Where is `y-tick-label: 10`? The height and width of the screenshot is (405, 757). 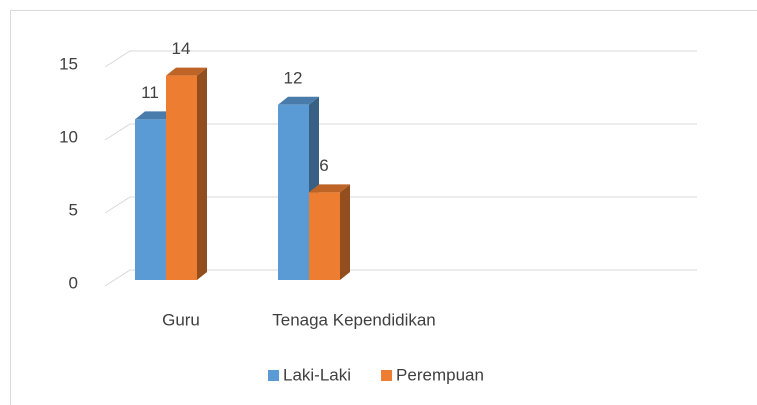
y-tick-label: 10 is located at coordinates (68, 136).